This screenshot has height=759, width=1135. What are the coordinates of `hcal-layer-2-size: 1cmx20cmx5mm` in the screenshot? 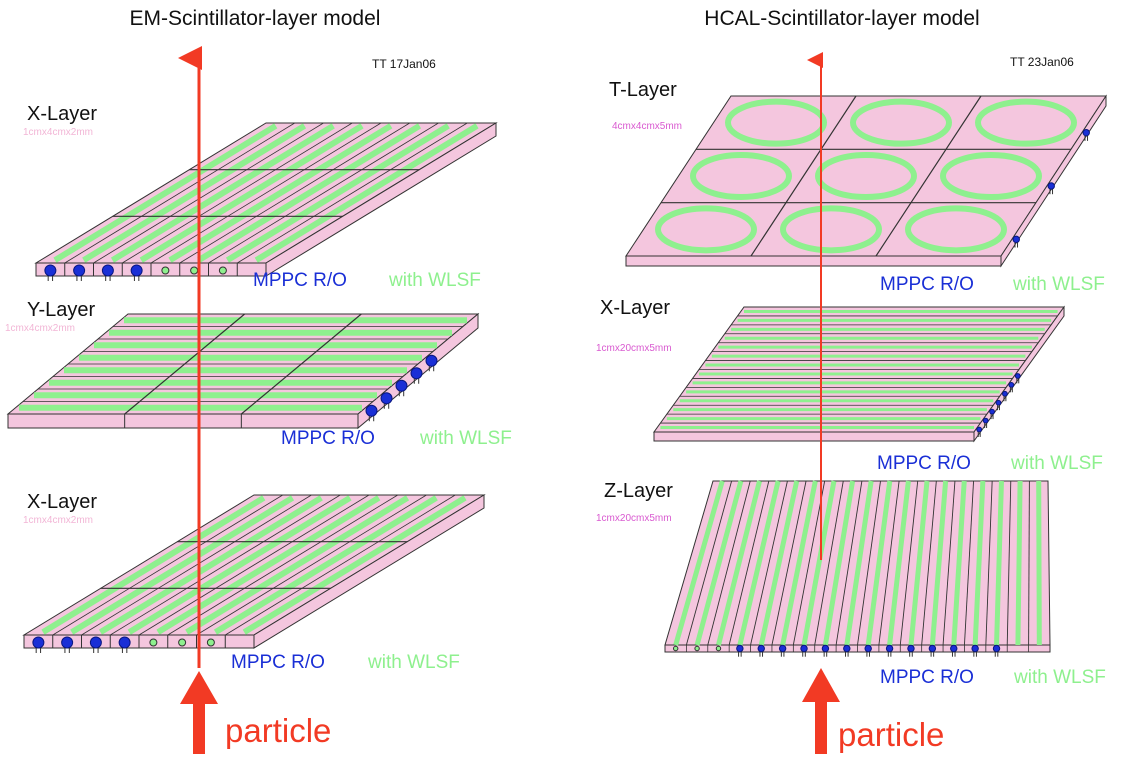 It's located at (634, 348).